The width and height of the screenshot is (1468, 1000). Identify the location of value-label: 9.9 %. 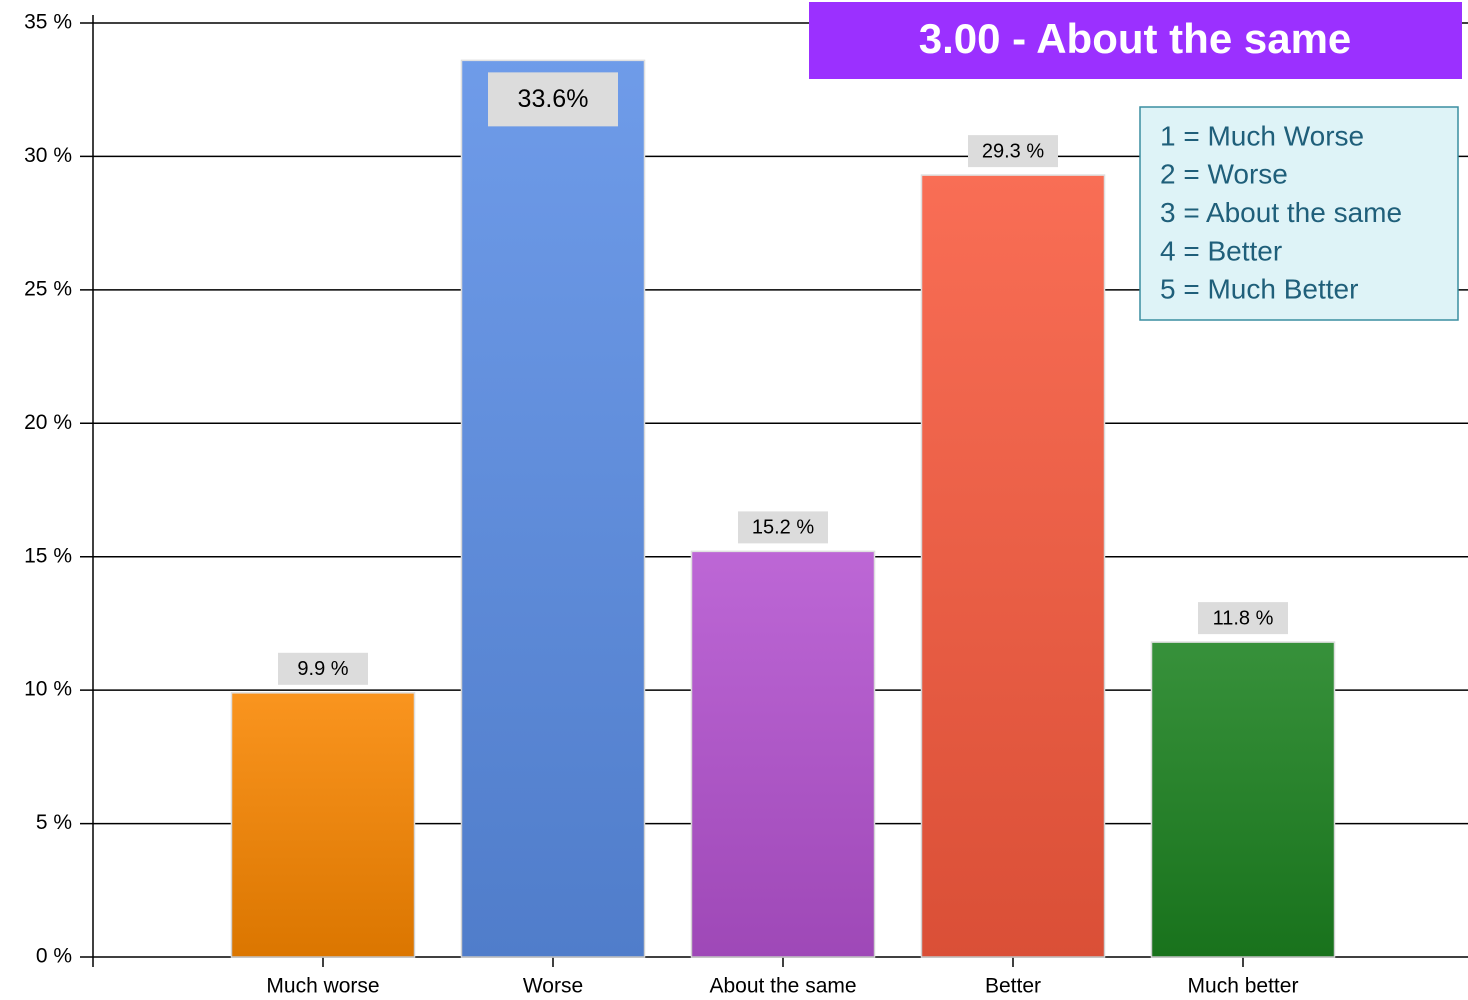
(322, 669).